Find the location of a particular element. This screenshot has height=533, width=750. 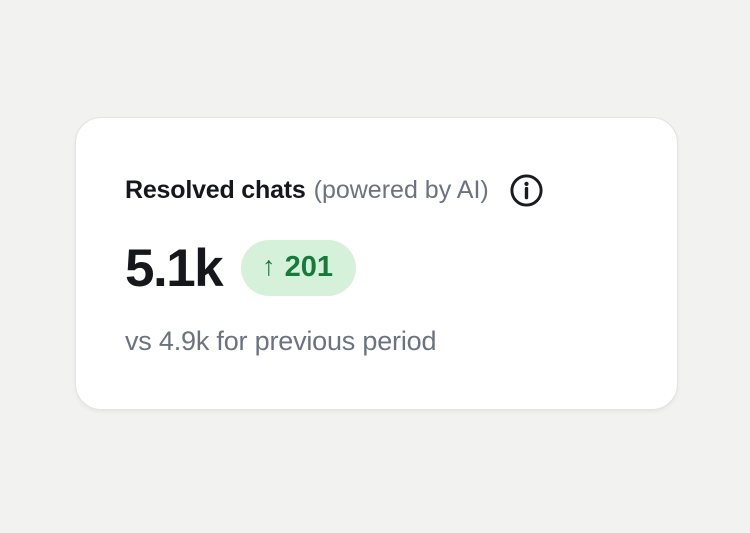

info-icon is located at coordinates (526, 190).